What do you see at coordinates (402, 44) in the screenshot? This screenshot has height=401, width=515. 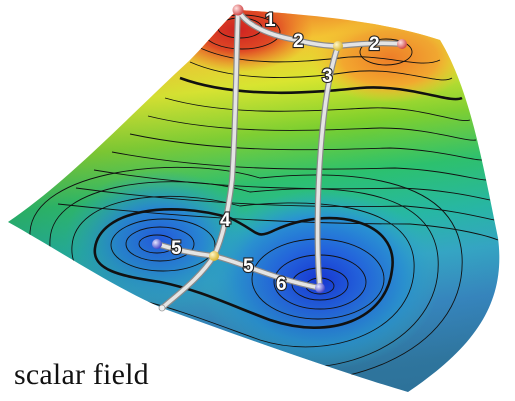 I see `maximum-node-right` at bounding box center [402, 44].